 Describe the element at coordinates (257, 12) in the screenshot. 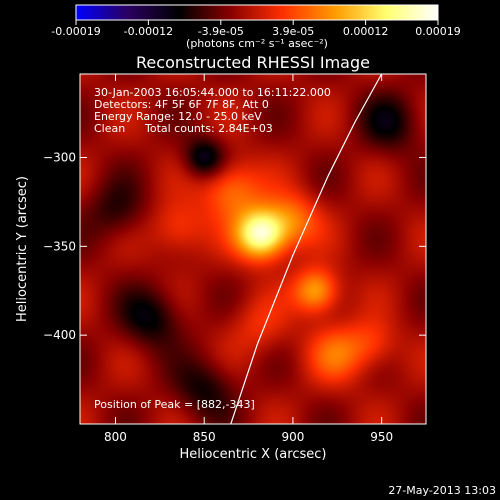

I see `colorbar` at that location.